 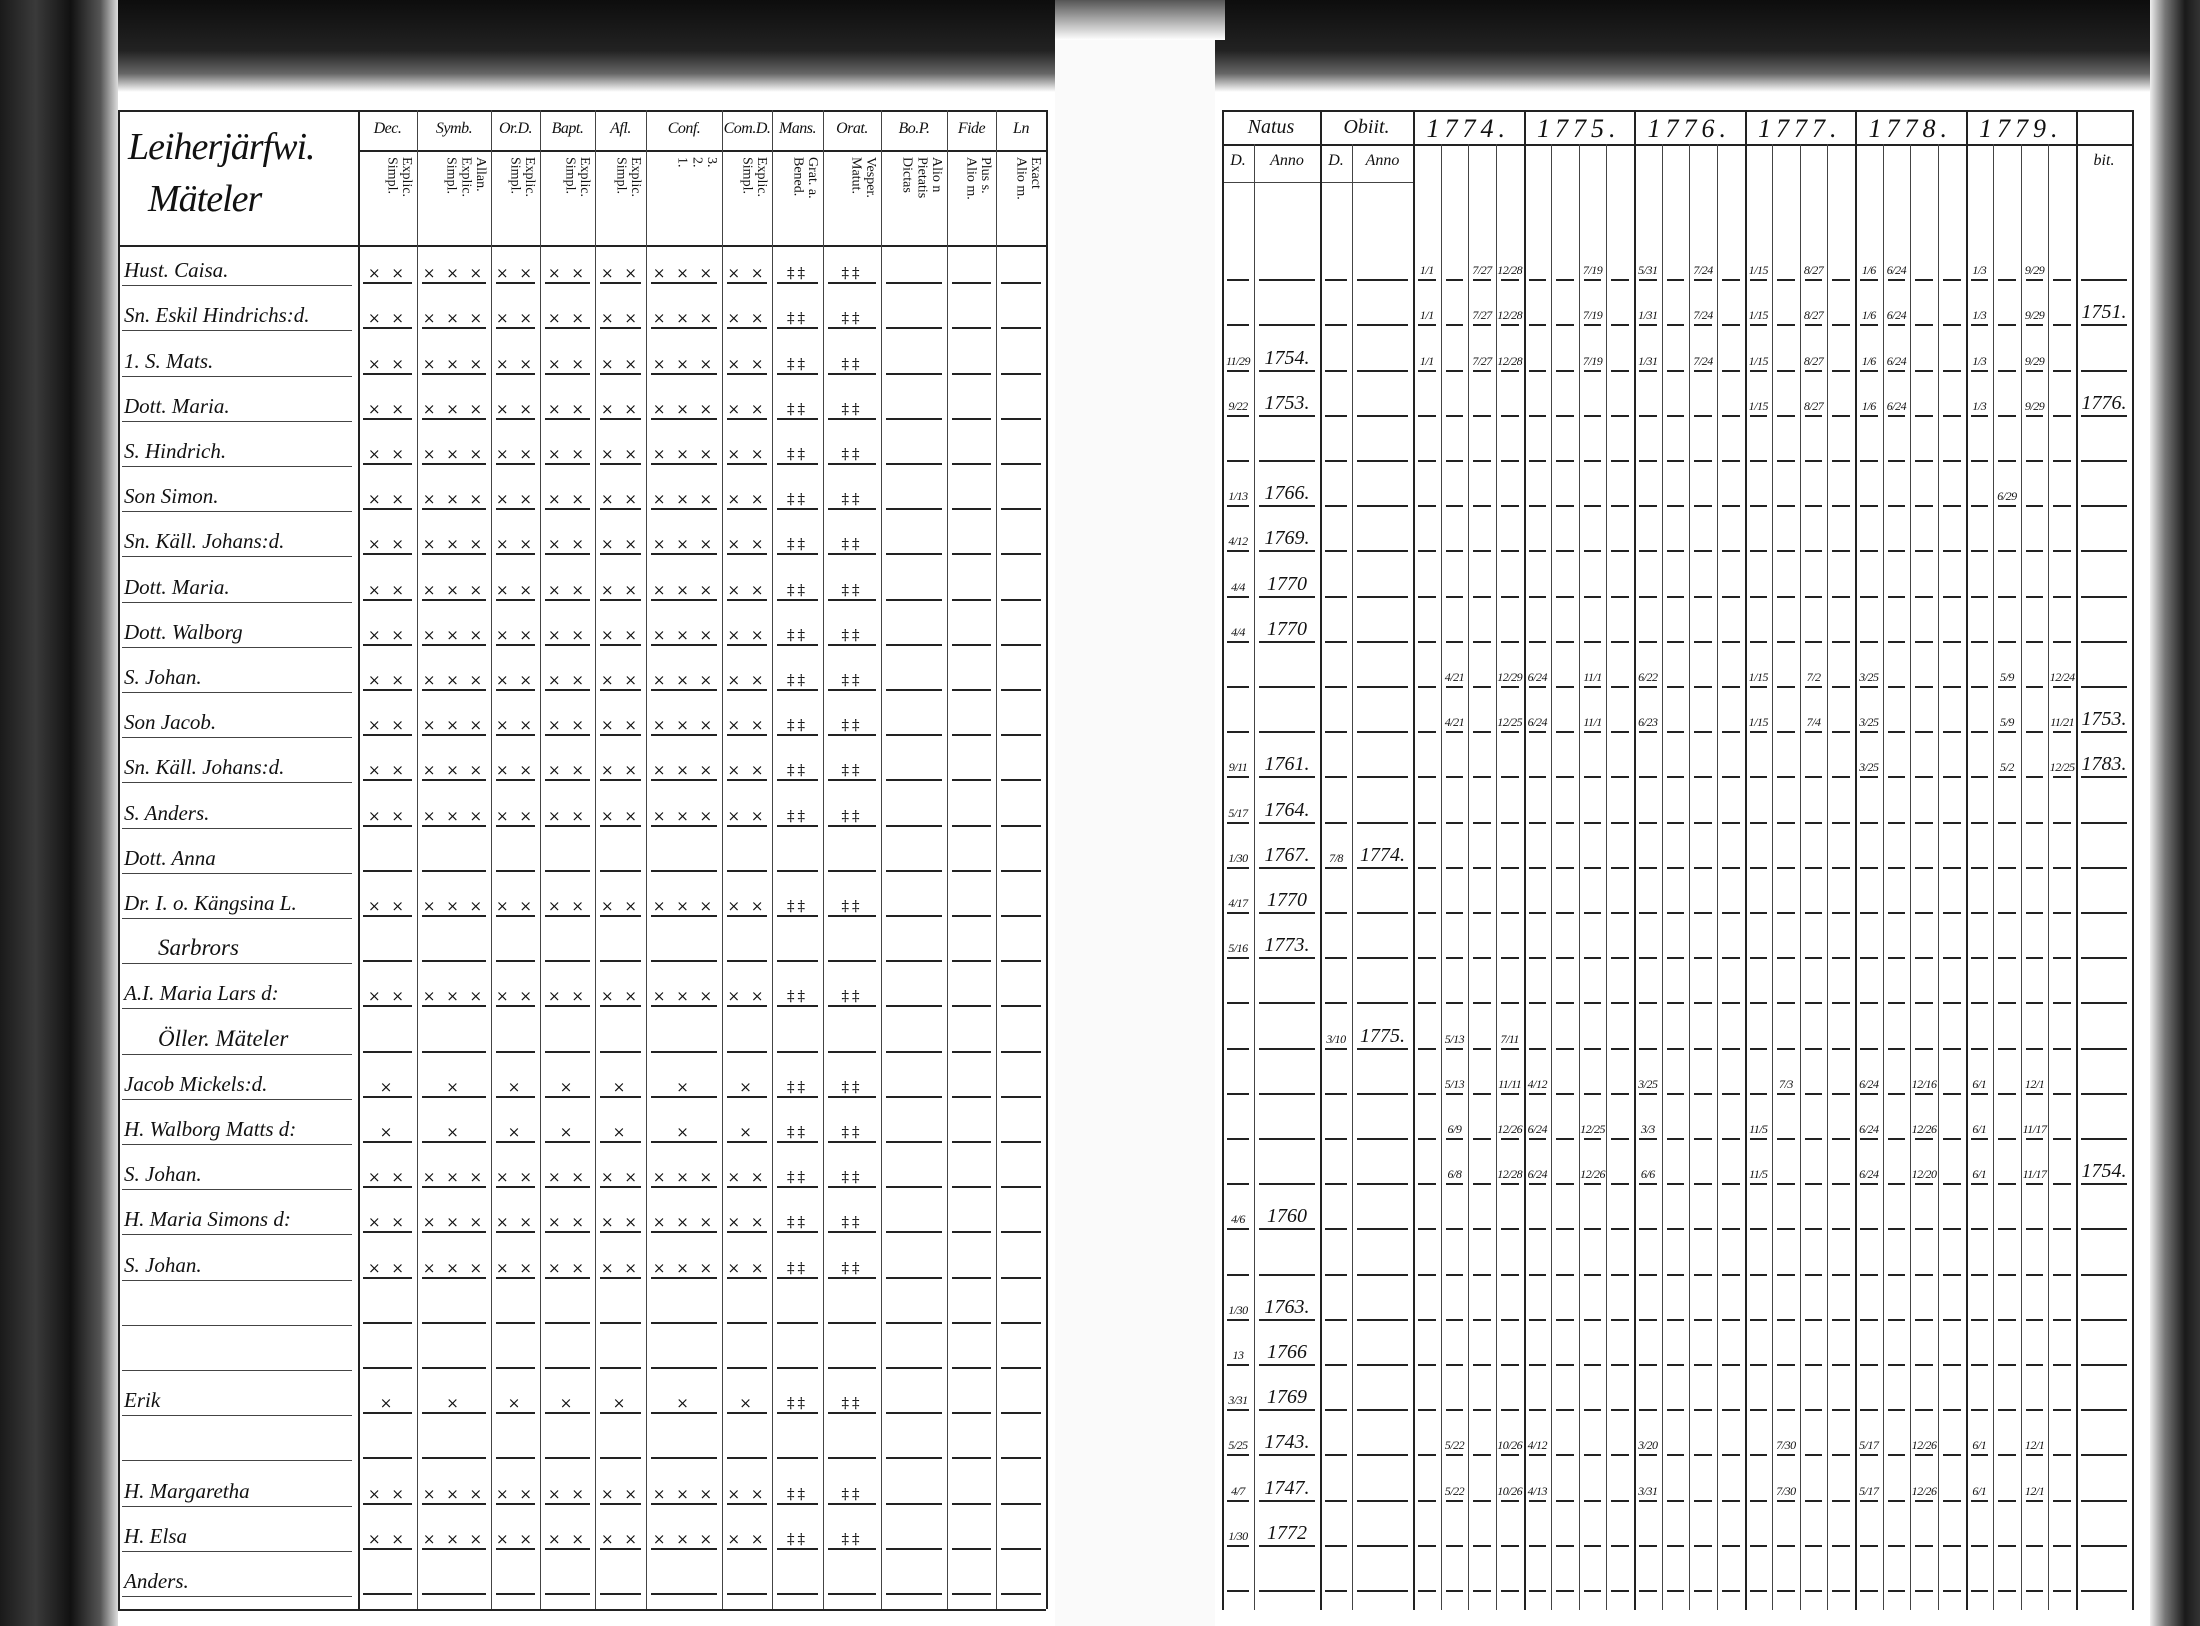 What do you see at coordinates (1287, 538) in the screenshot?
I see `natus-year: 1769.` at bounding box center [1287, 538].